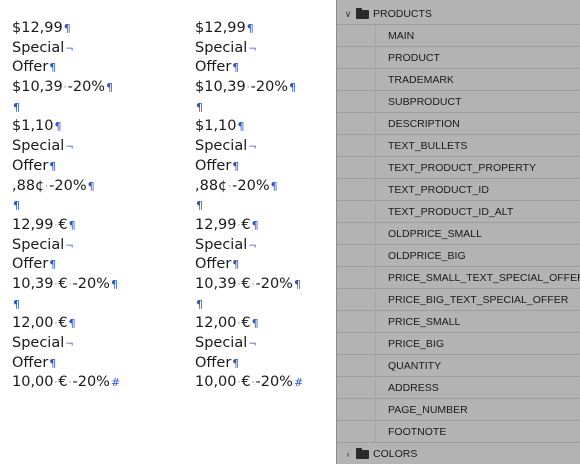 The width and height of the screenshot is (580, 465). What do you see at coordinates (458, 190) in the screenshot?
I see `style-item: TEXT_PRODUCT_ID` at bounding box center [458, 190].